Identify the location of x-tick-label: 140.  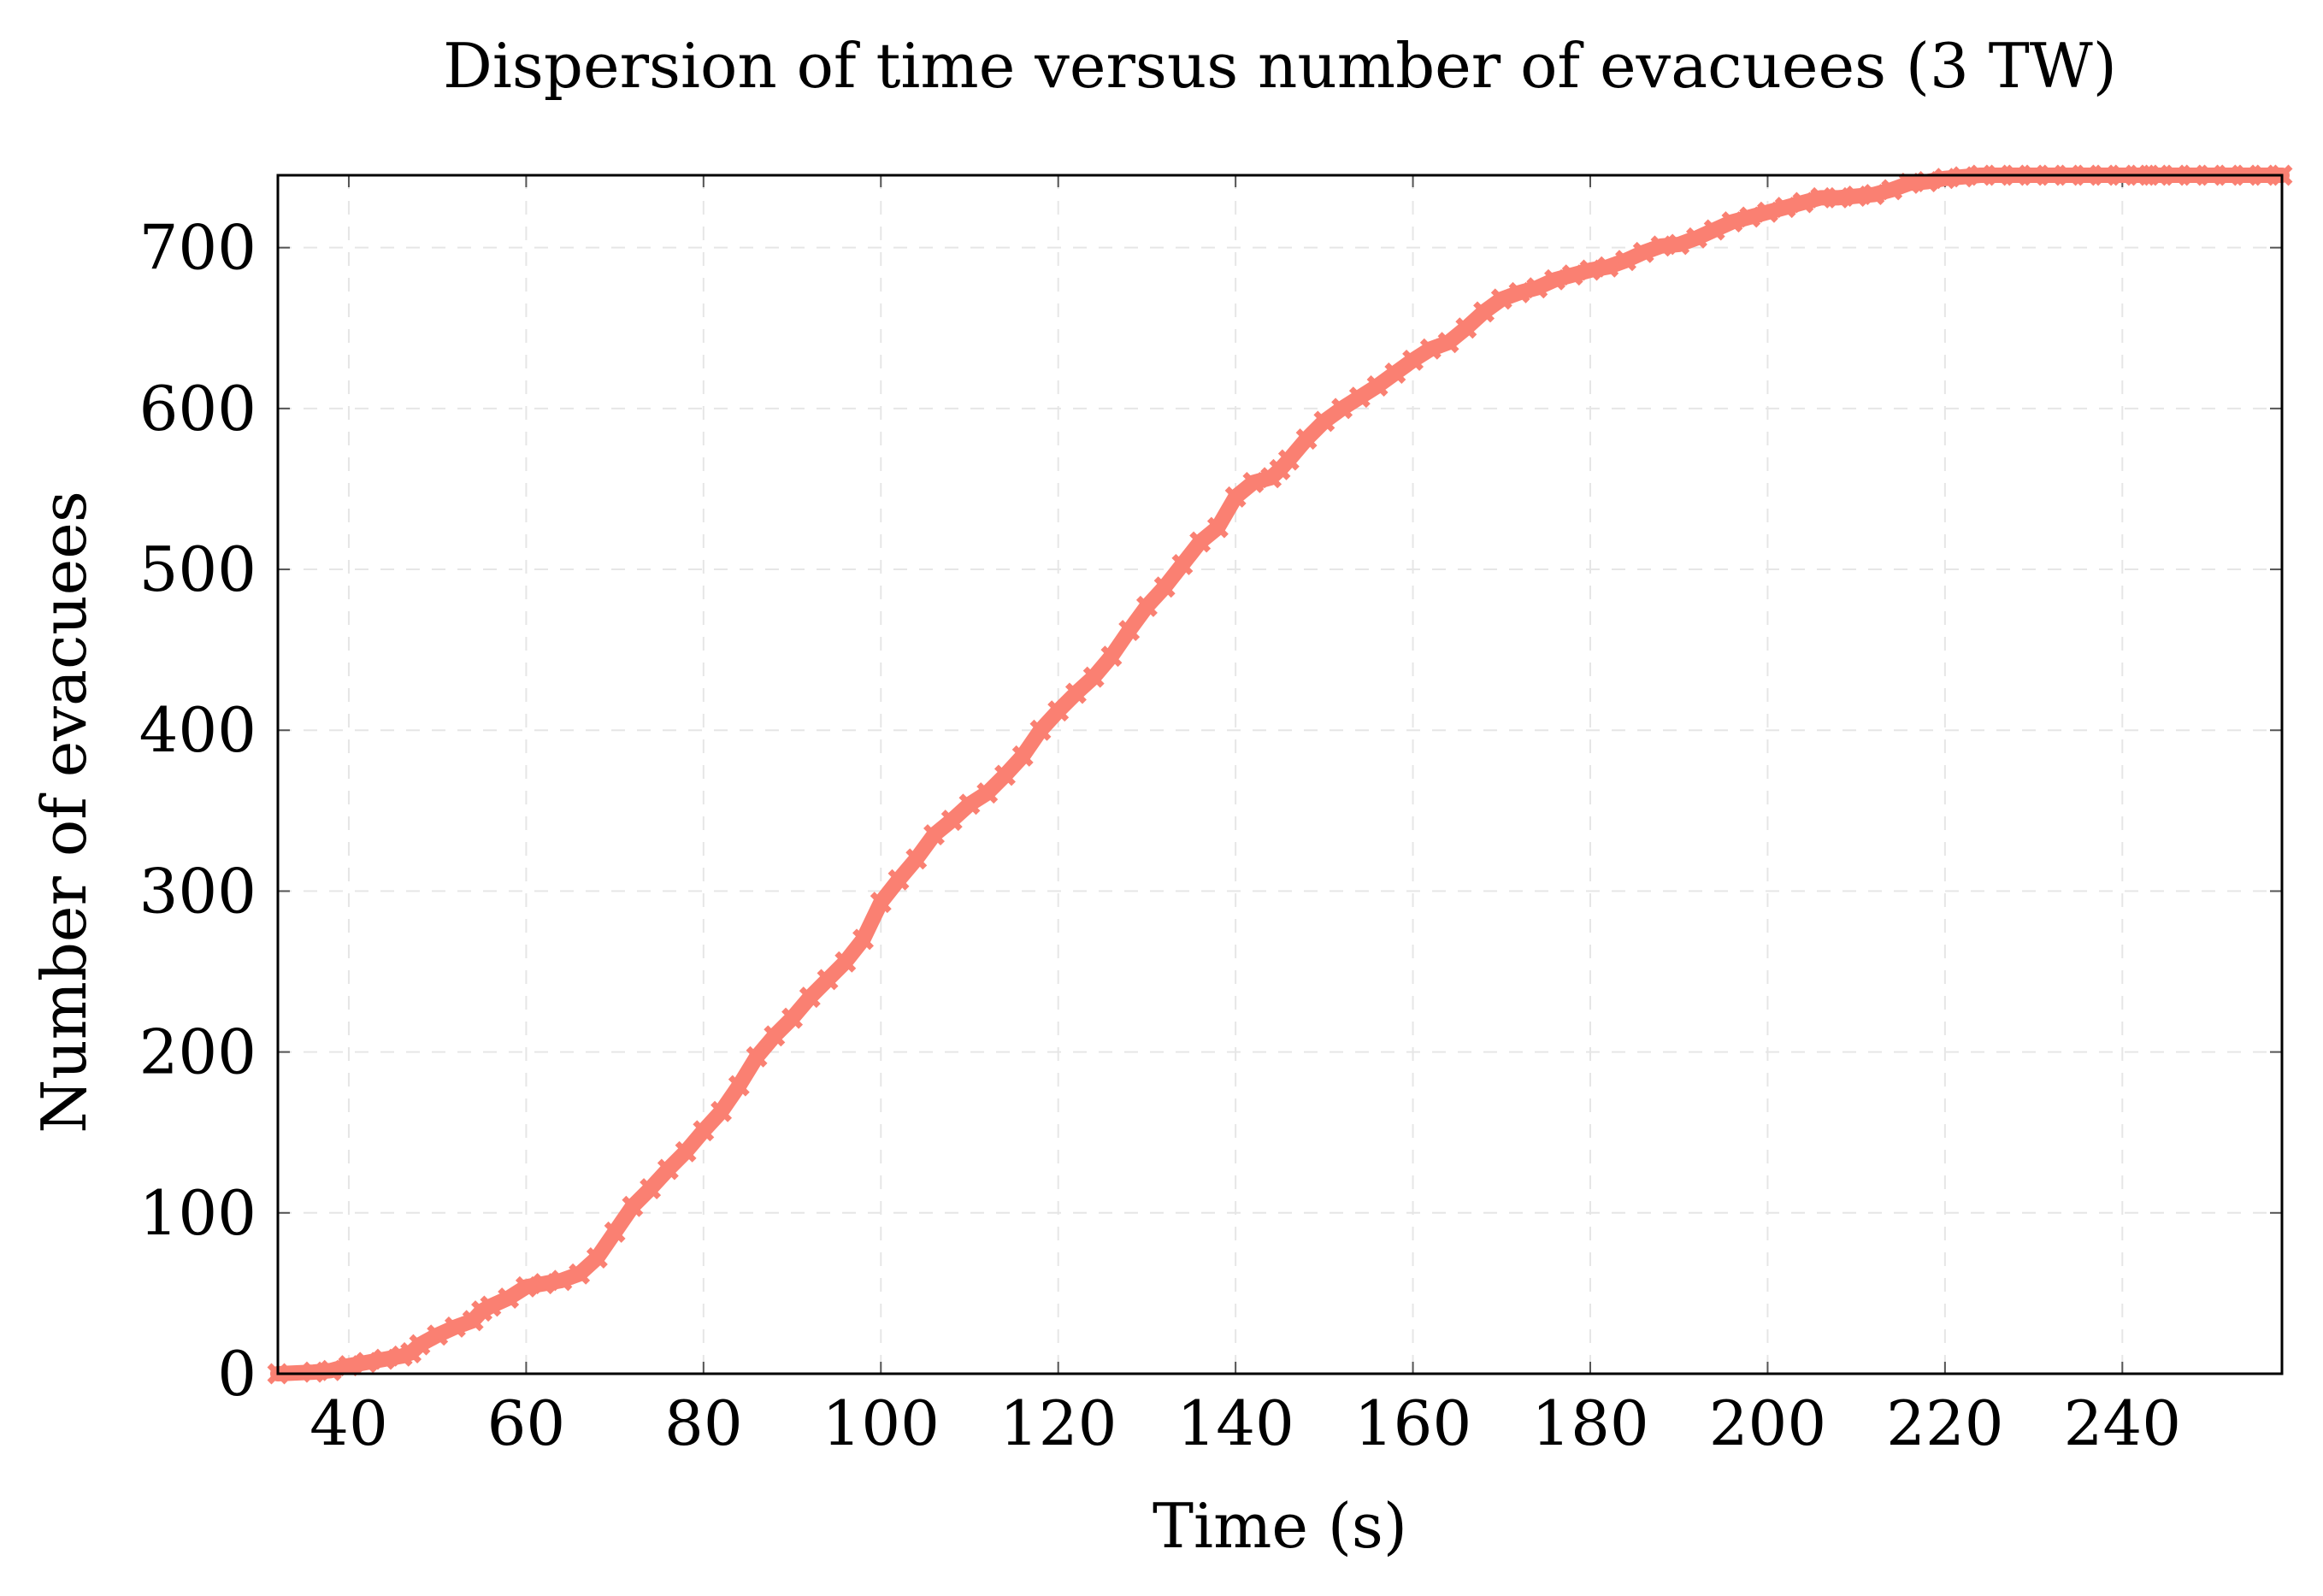
(1235, 1423).